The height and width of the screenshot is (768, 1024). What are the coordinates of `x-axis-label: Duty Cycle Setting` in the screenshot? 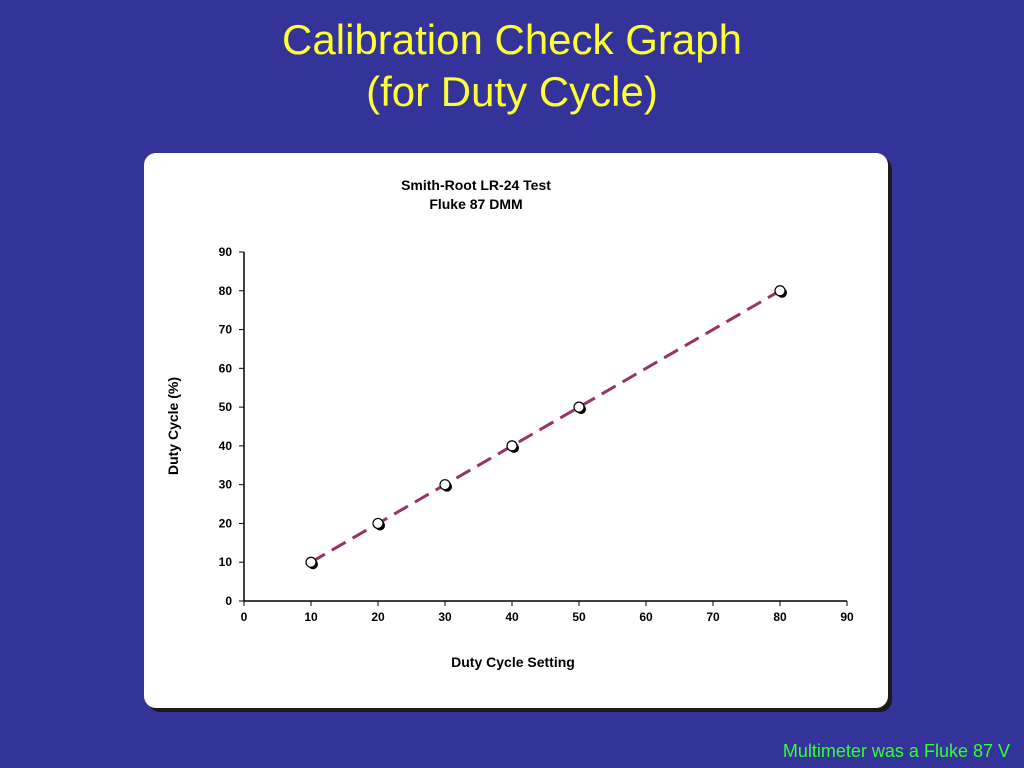 It's located at (513, 662).